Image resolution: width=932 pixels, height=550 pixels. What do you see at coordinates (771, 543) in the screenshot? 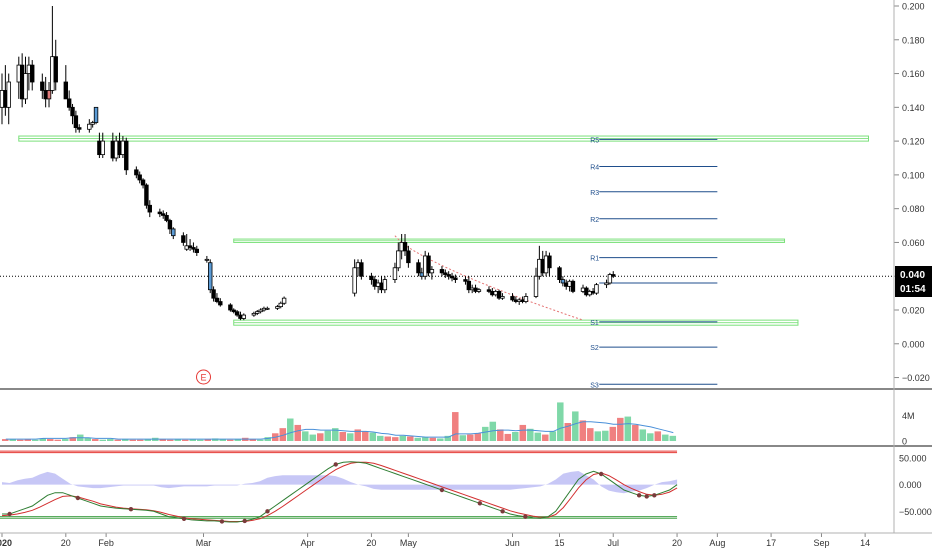
I see `time-tick-label: 17` at bounding box center [771, 543].